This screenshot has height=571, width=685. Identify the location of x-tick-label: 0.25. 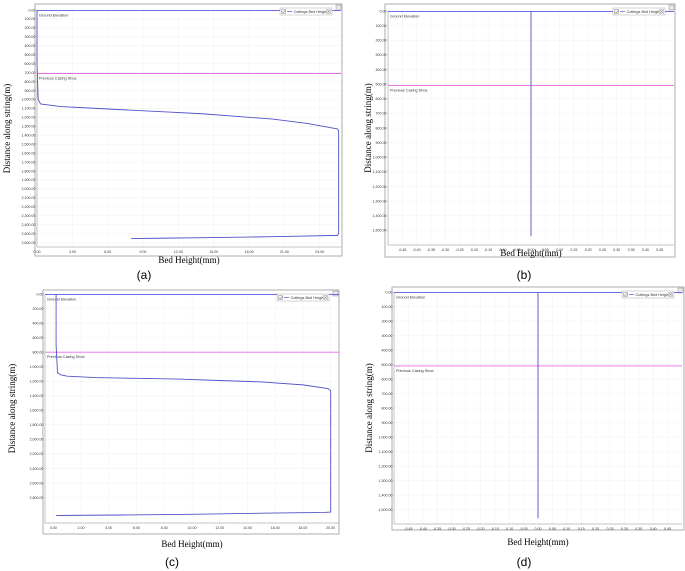
(602, 250).